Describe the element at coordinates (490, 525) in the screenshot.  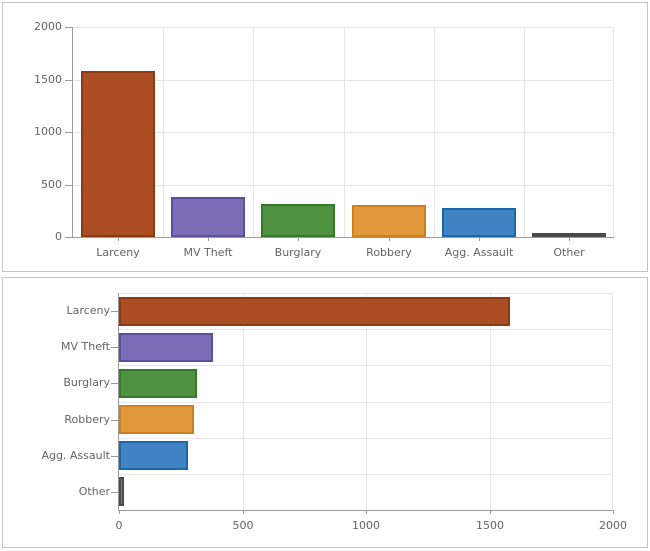
I see `x-tick-label: 1500` at that location.